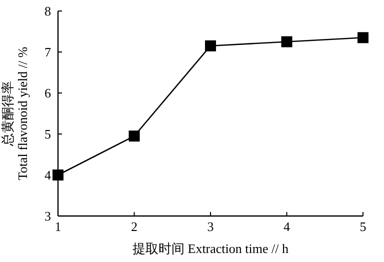 Image resolution: width=384 pixels, height=262 pixels. What do you see at coordinates (48, 93) in the screenshot?
I see `y-tick-label: 6` at bounding box center [48, 93].